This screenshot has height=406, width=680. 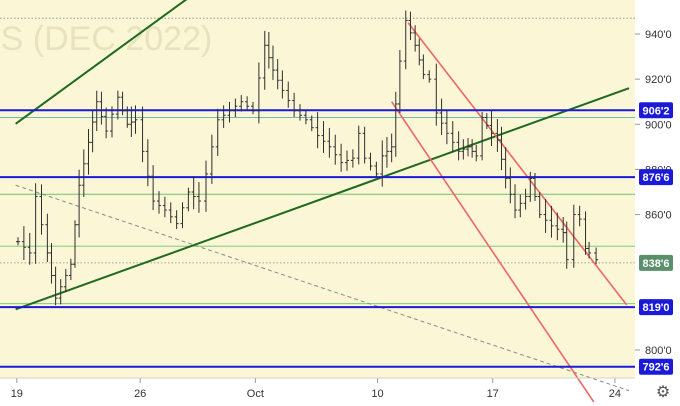 I want to click on x-tick-label: Oct, so click(x=255, y=394).